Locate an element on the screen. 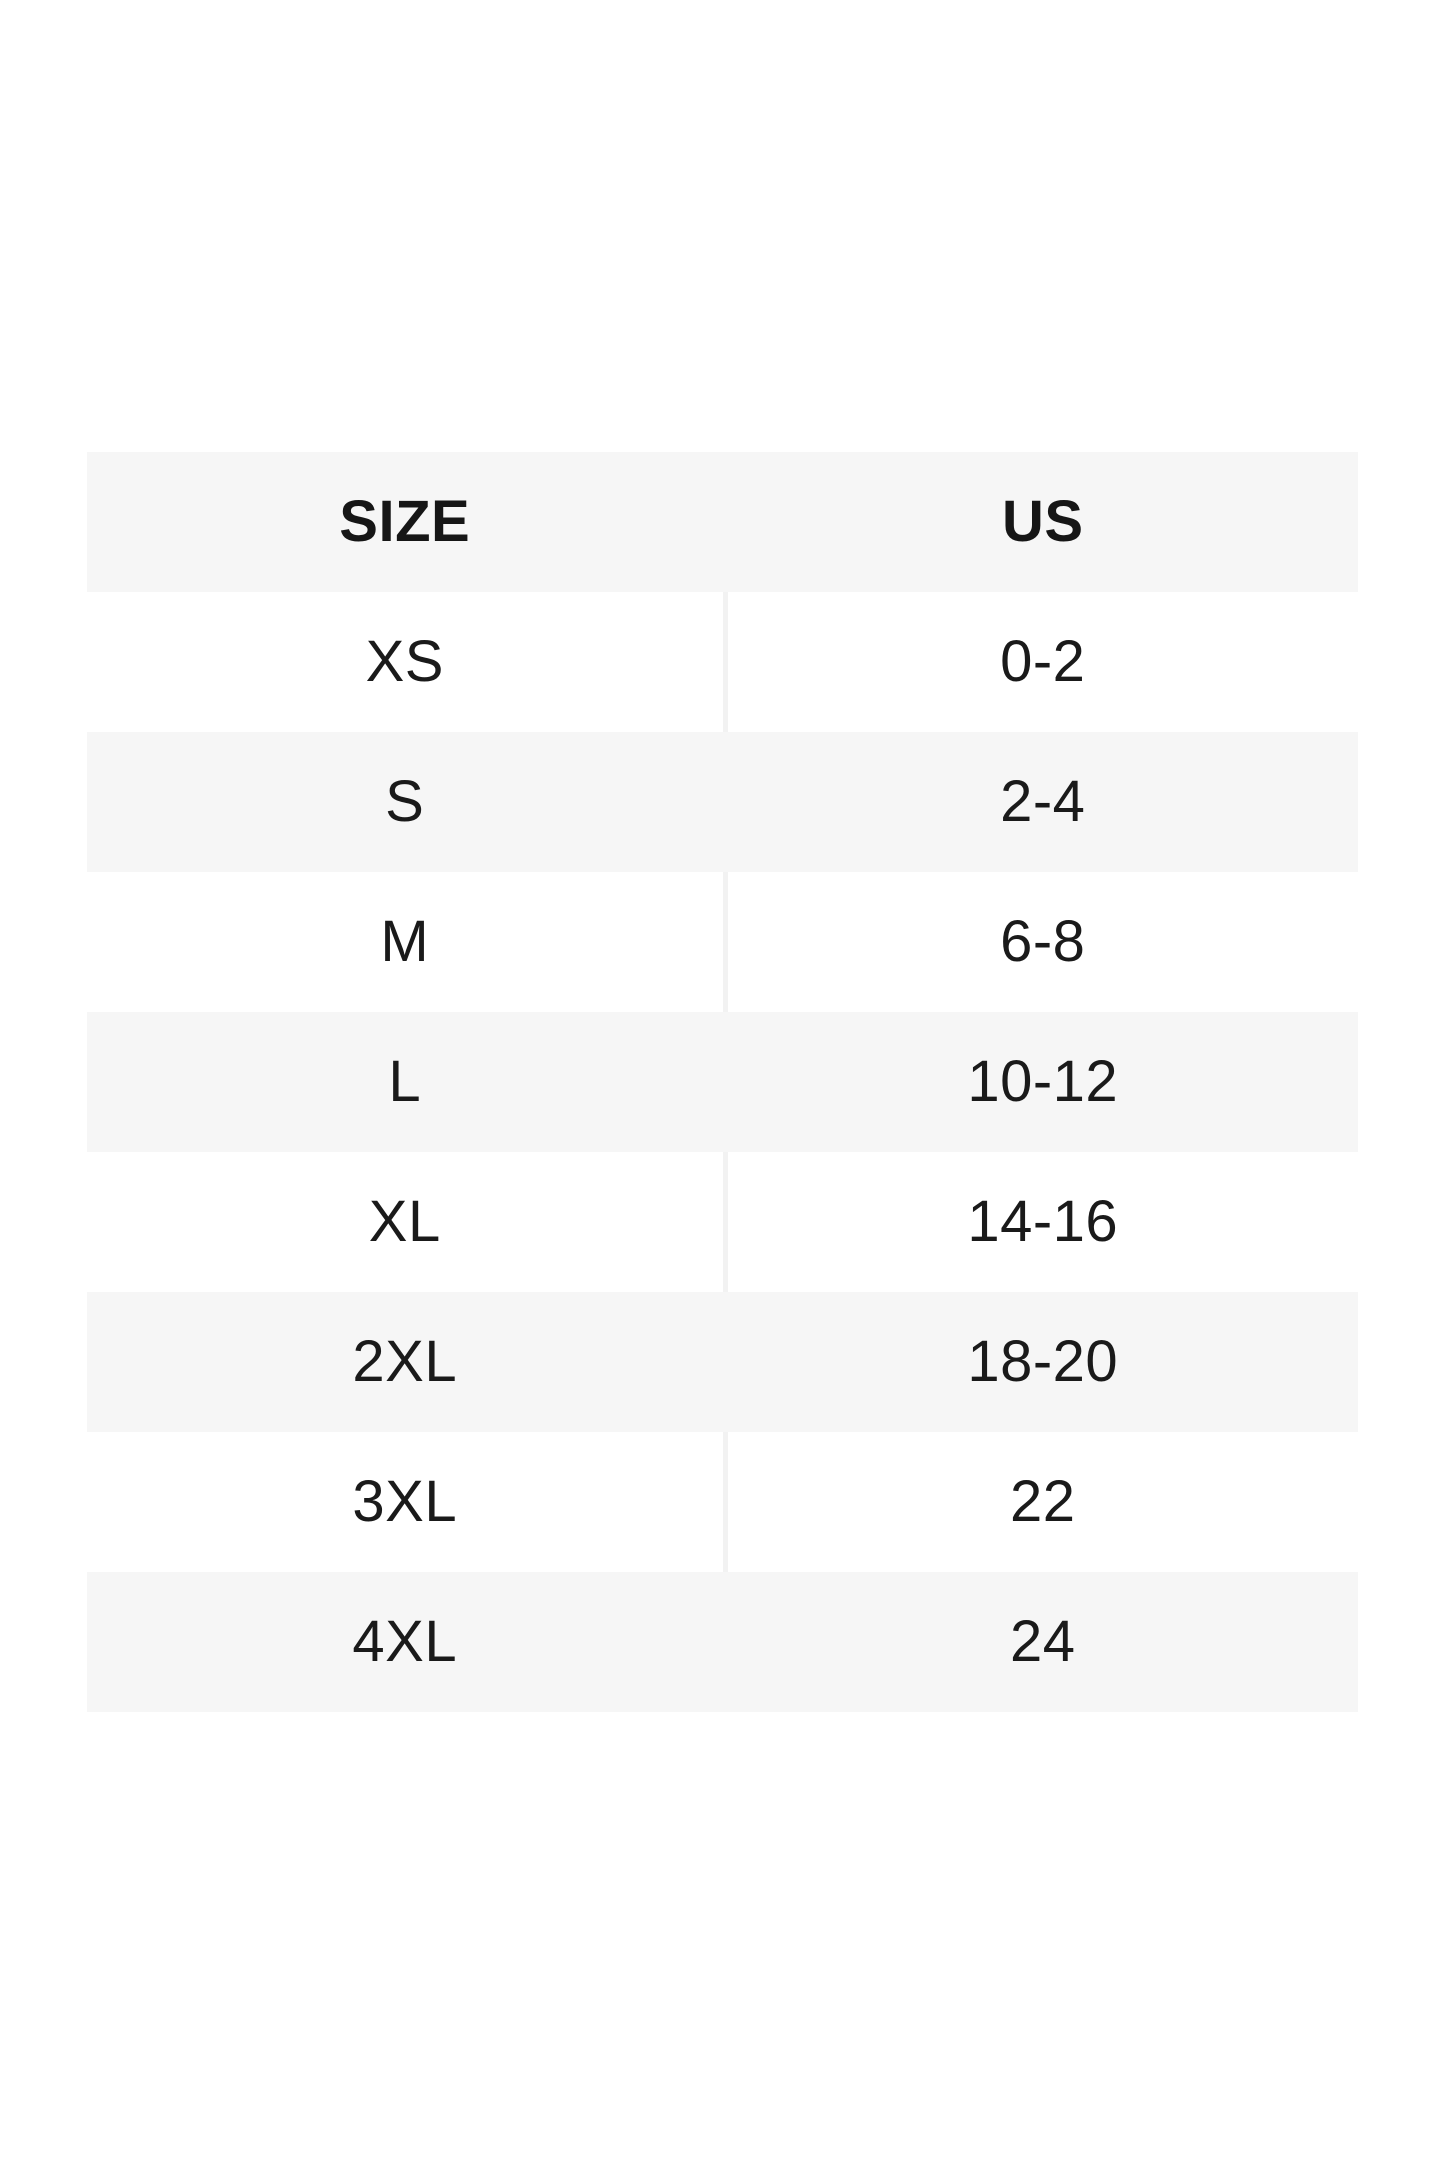 The width and height of the screenshot is (1445, 2168). table-row: M 6-8 is located at coordinates (722, 942).